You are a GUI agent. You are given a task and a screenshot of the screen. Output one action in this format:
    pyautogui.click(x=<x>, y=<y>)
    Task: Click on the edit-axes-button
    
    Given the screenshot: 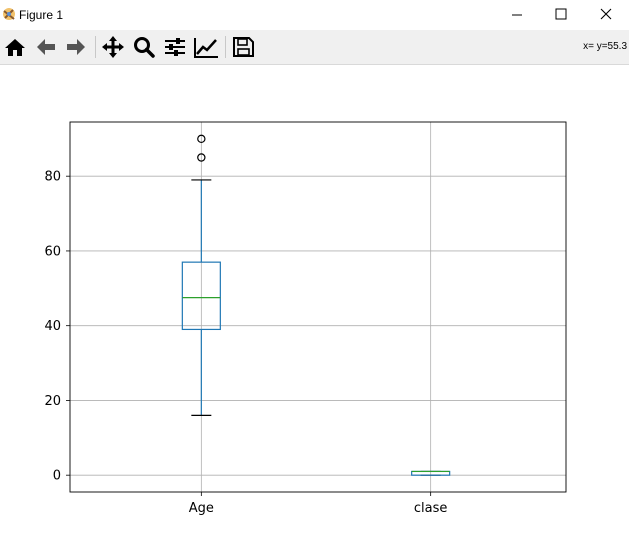 What is the action you would take?
    pyautogui.click(x=206, y=47)
    